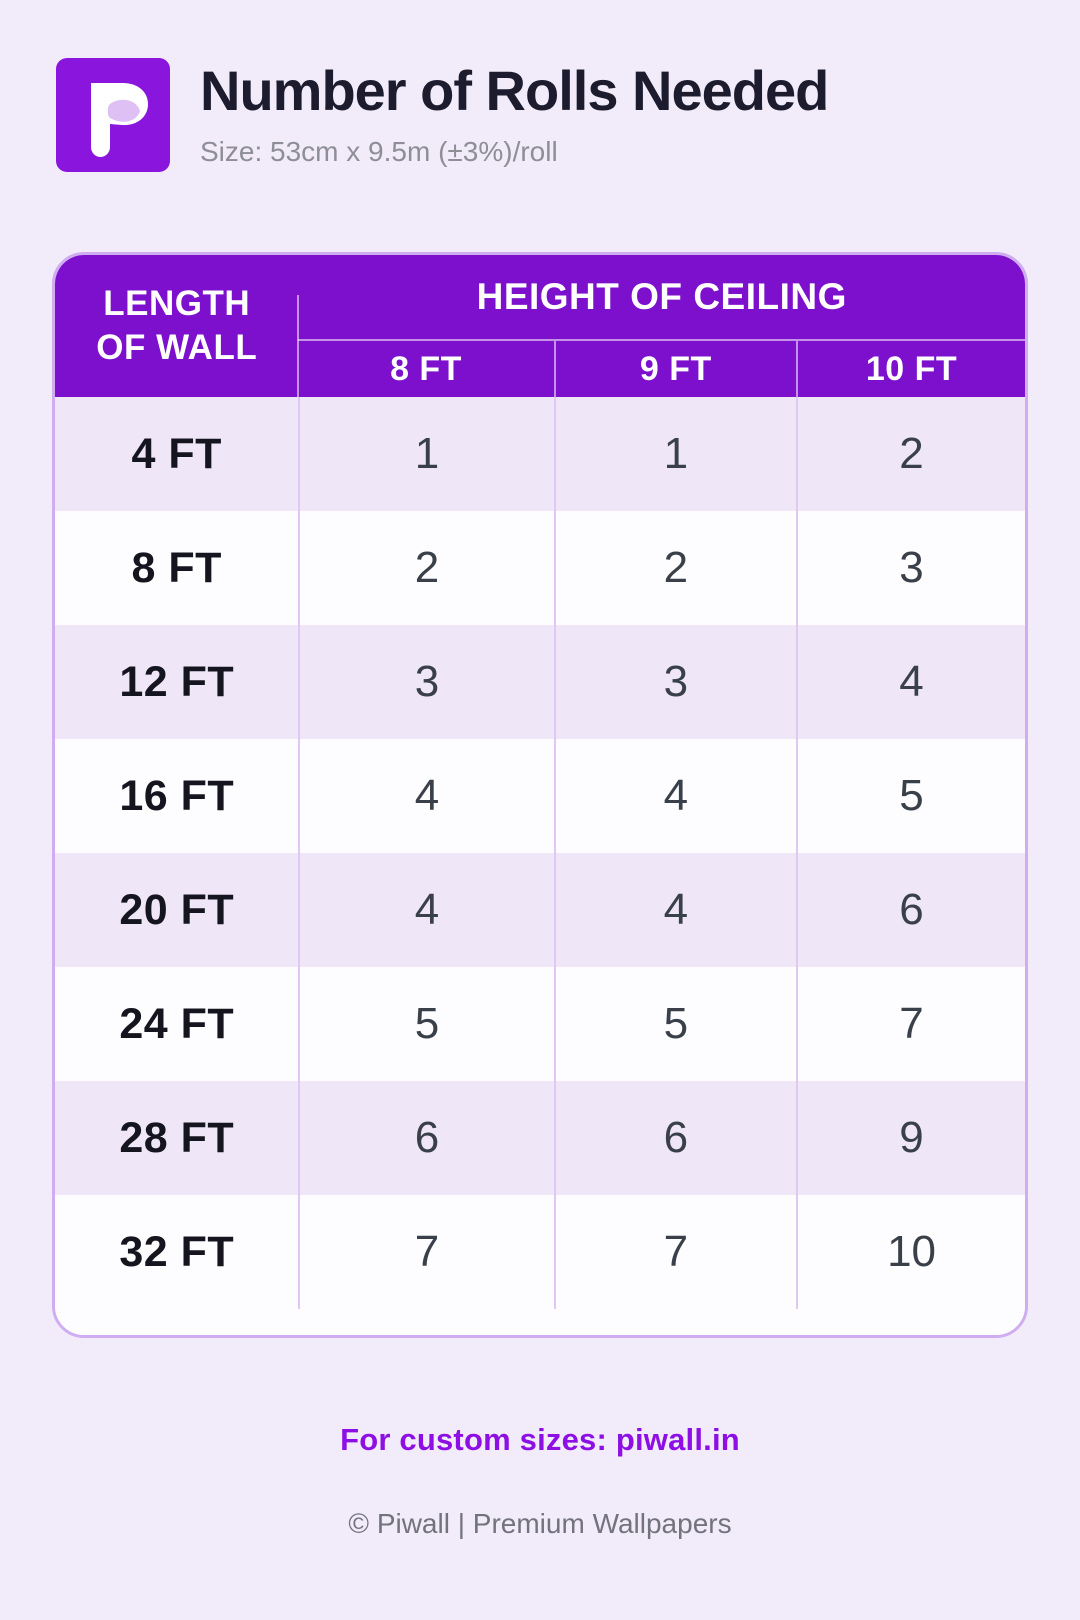 The image size is (1080, 1620). I want to click on col-header-9ft: 9 FT, so click(675, 369).